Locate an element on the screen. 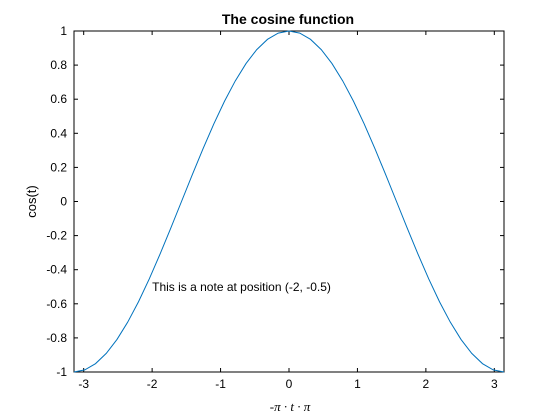  y-tick-label: -0.2 is located at coordinates (56, 236).